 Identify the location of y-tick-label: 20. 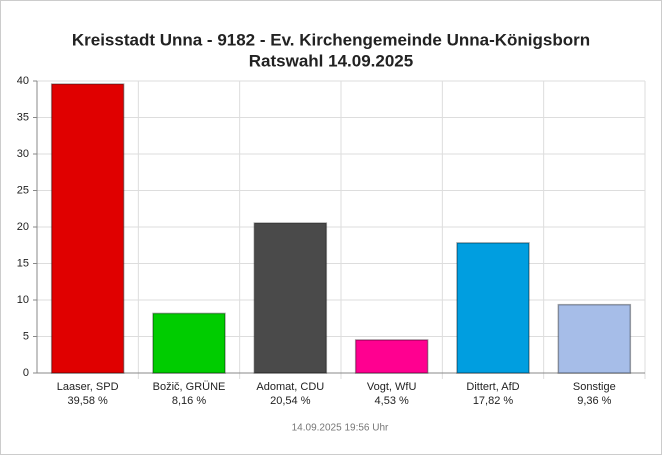
(23, 227).